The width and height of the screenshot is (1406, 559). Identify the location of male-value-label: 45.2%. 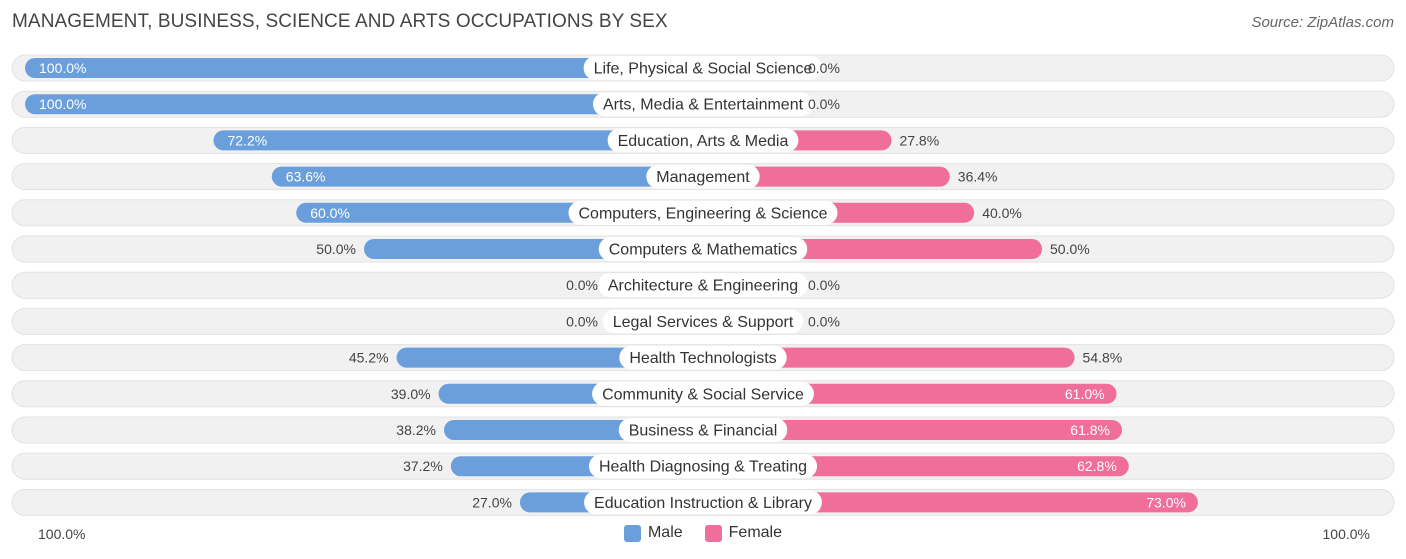
(369, 358).